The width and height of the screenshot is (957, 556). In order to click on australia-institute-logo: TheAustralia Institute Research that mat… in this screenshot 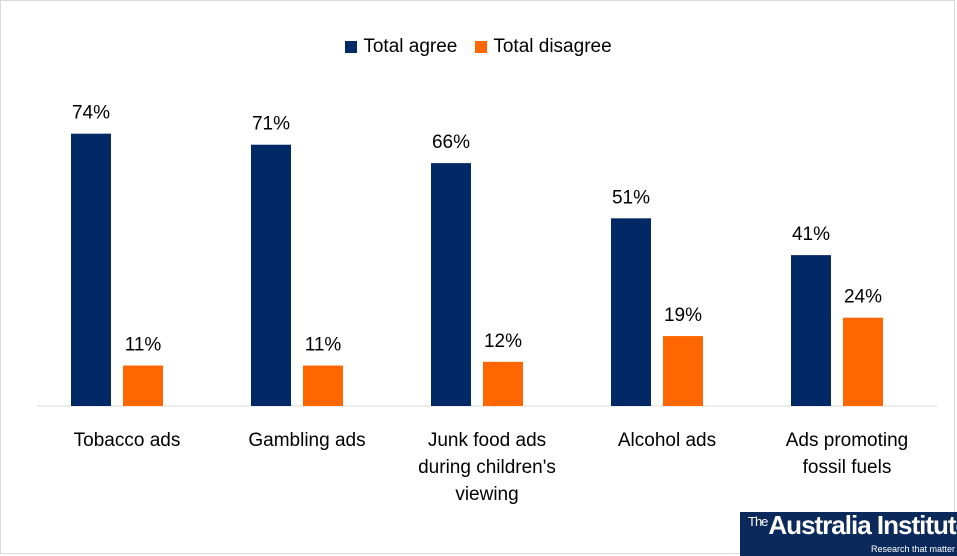, I will do `click(848, 533)`.